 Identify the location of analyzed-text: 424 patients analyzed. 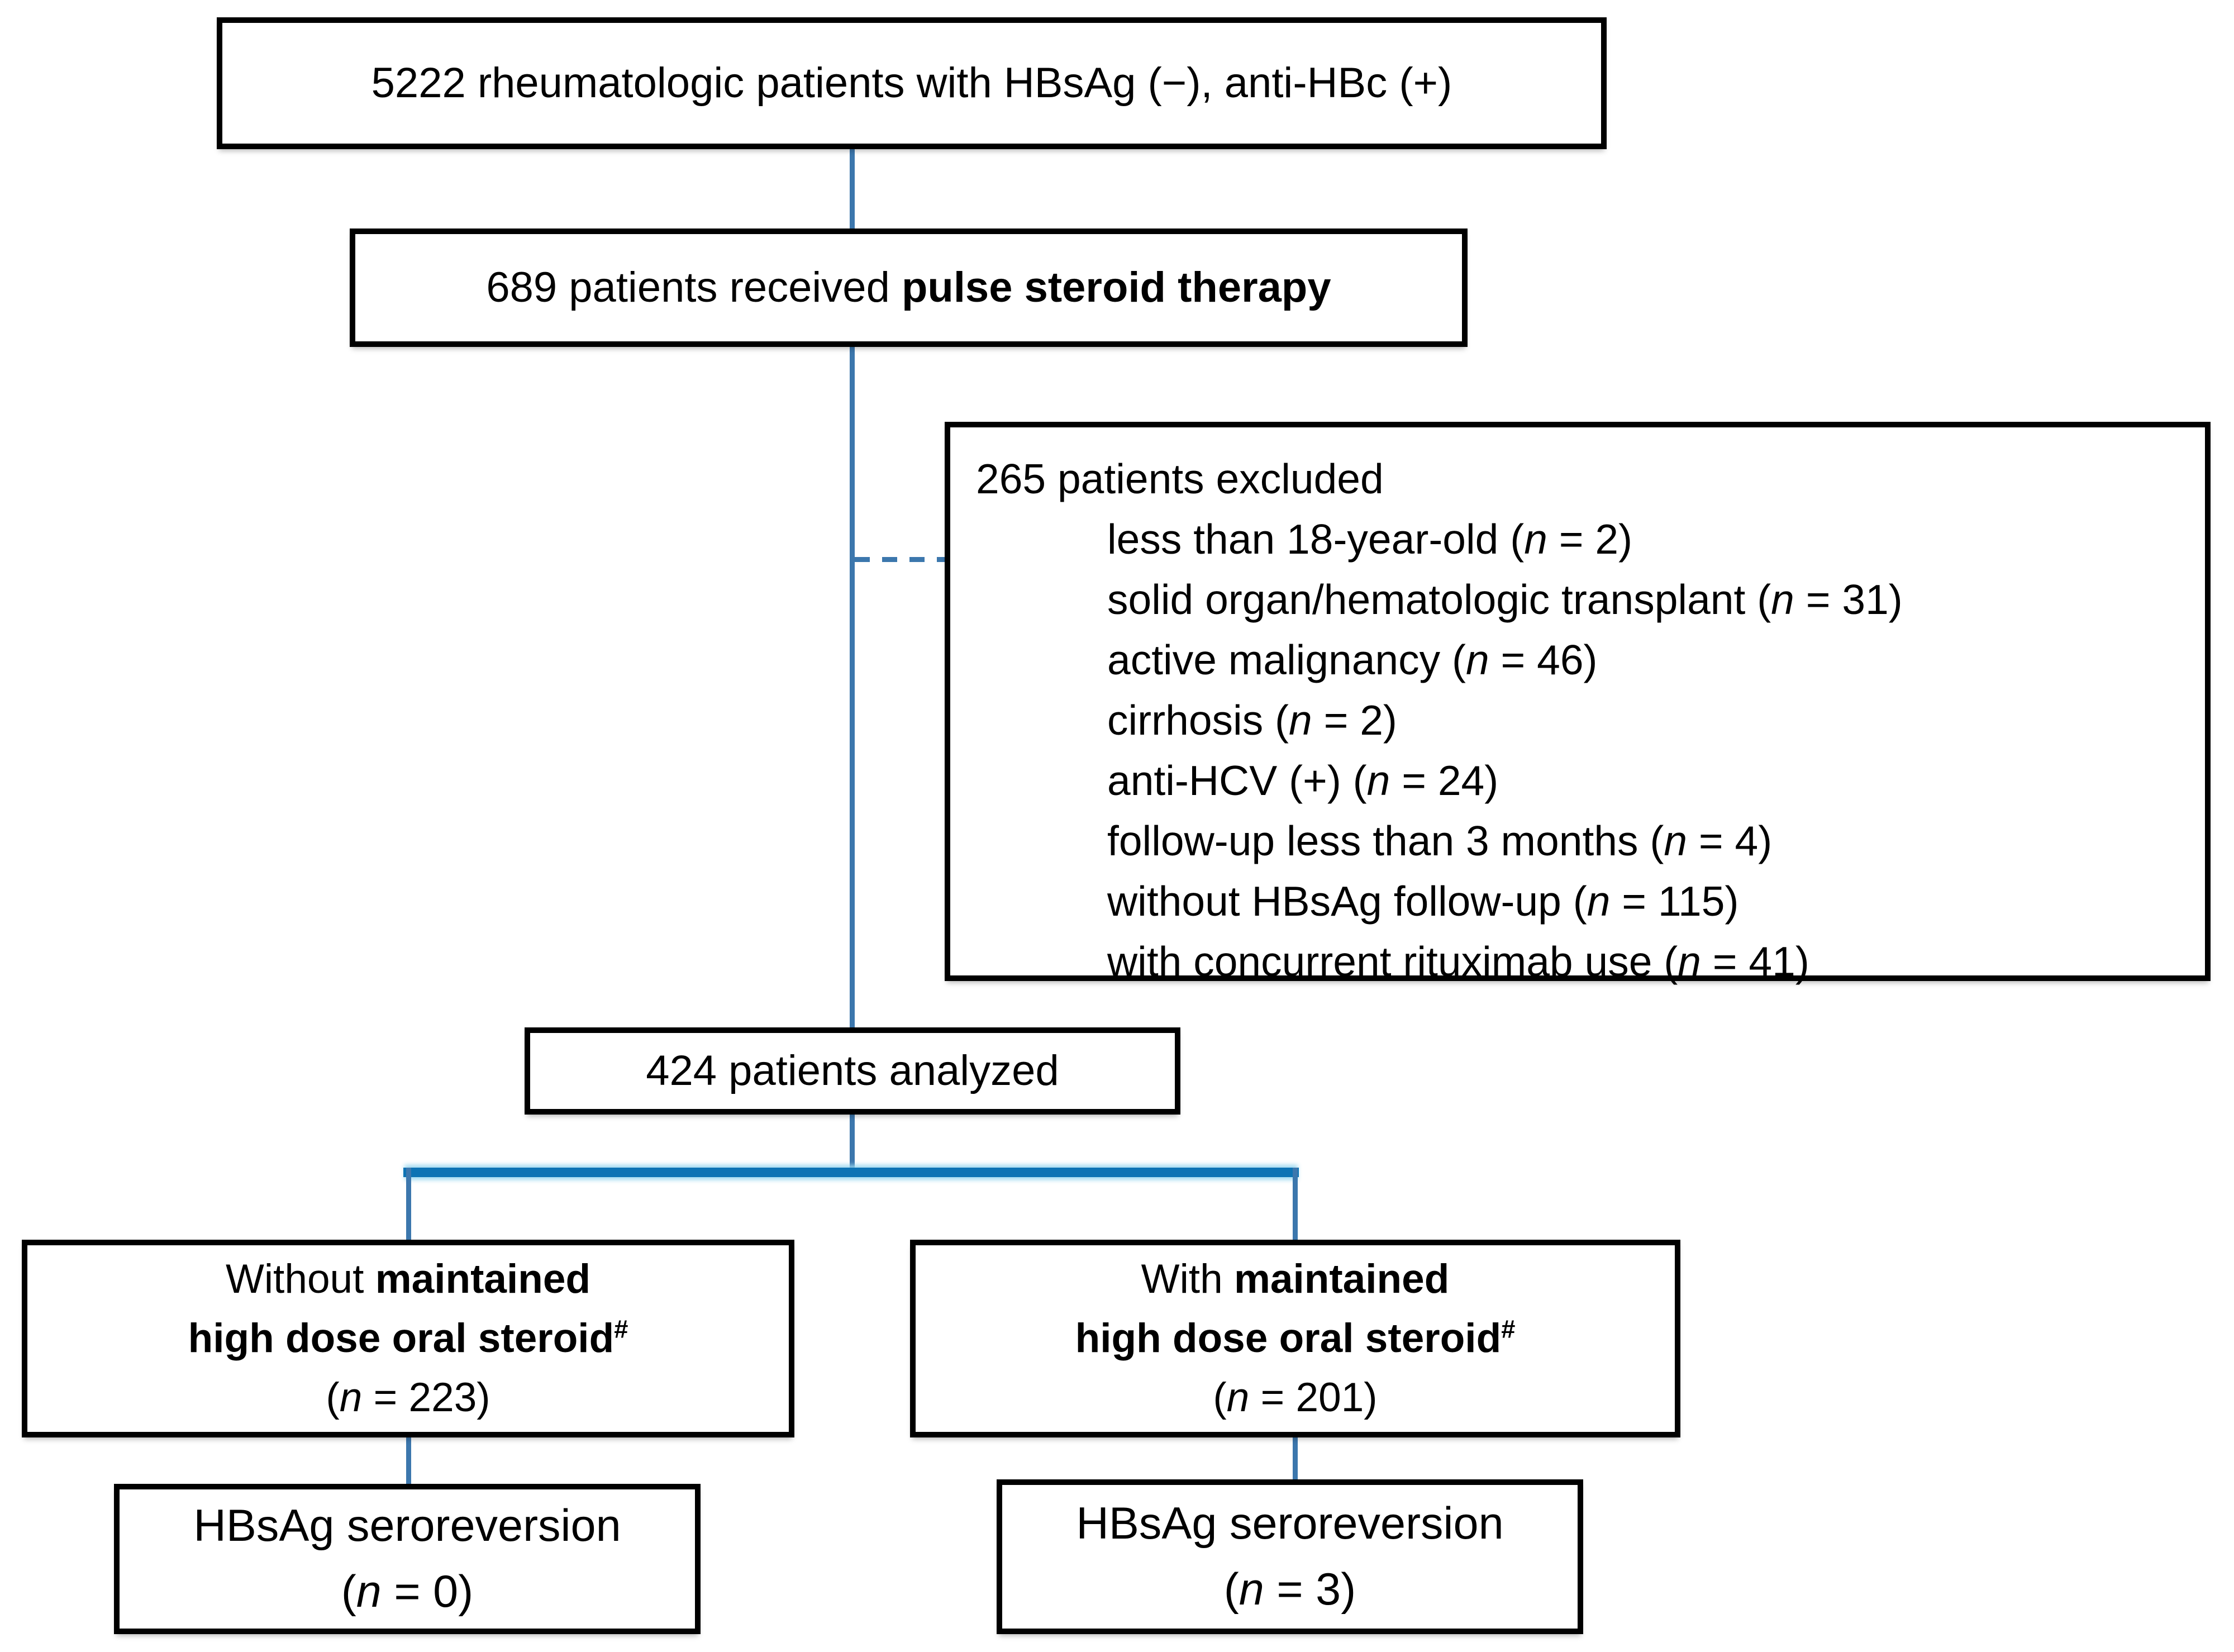
(852, 1070).